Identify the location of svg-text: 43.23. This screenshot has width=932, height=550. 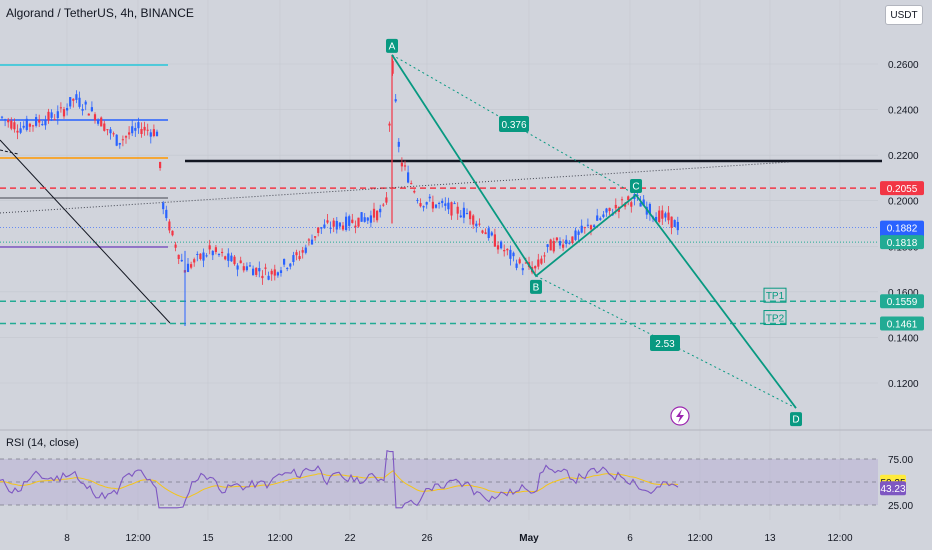
(892, 489).